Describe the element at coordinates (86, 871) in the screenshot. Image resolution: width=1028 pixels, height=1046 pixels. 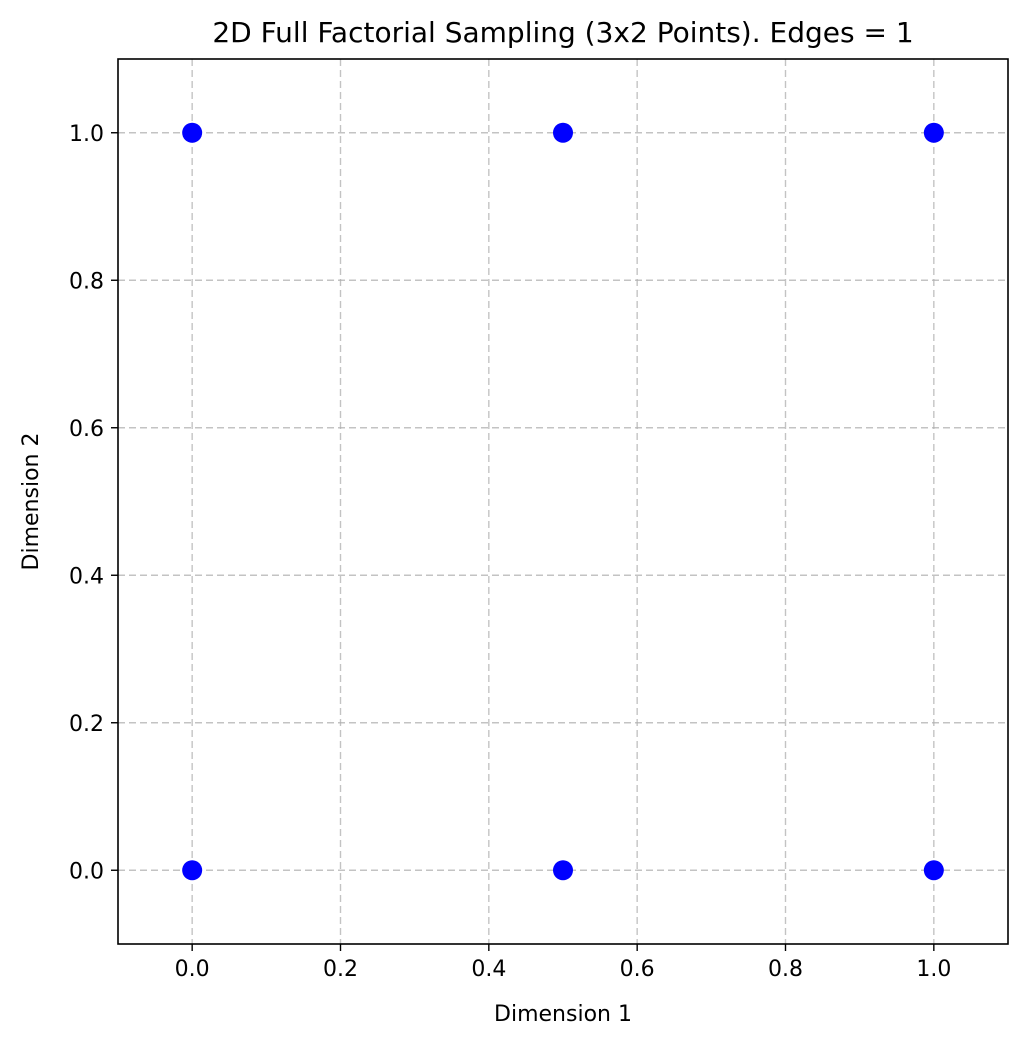
I see `y-tick-label: 0.0` at that location.